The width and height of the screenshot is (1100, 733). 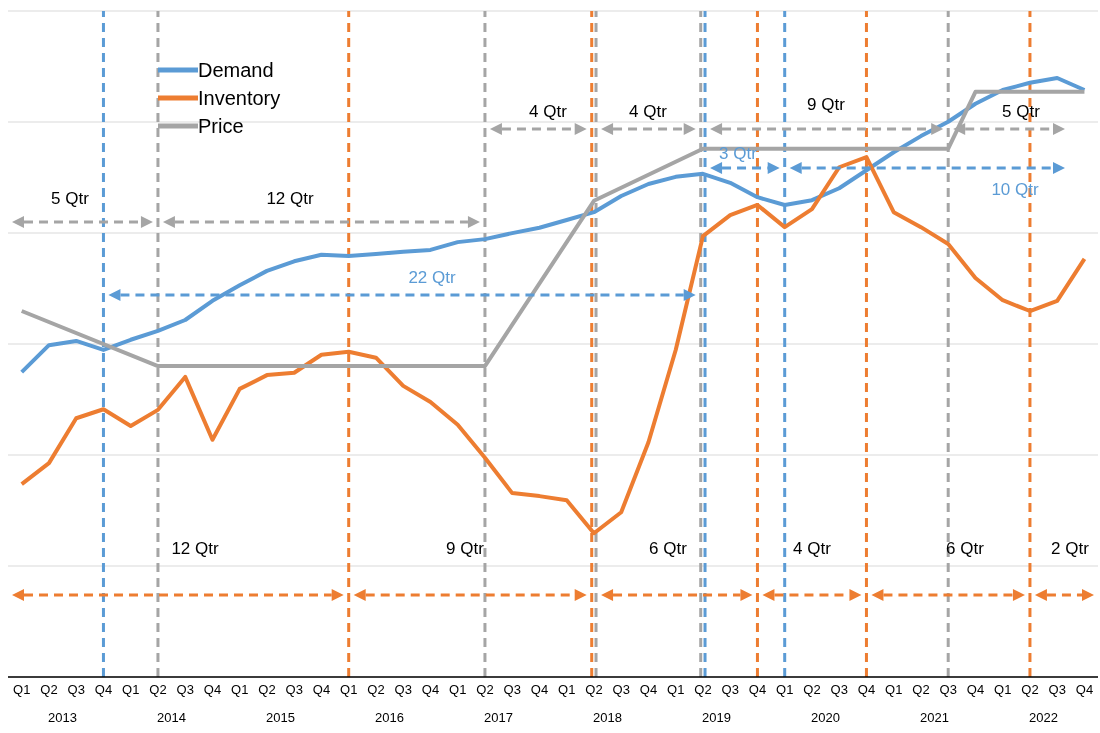 What do you see at coordinates (607, 718) in the screenshot?
I see `x2-tick-label: 2018` at bounding box center [607, 718].